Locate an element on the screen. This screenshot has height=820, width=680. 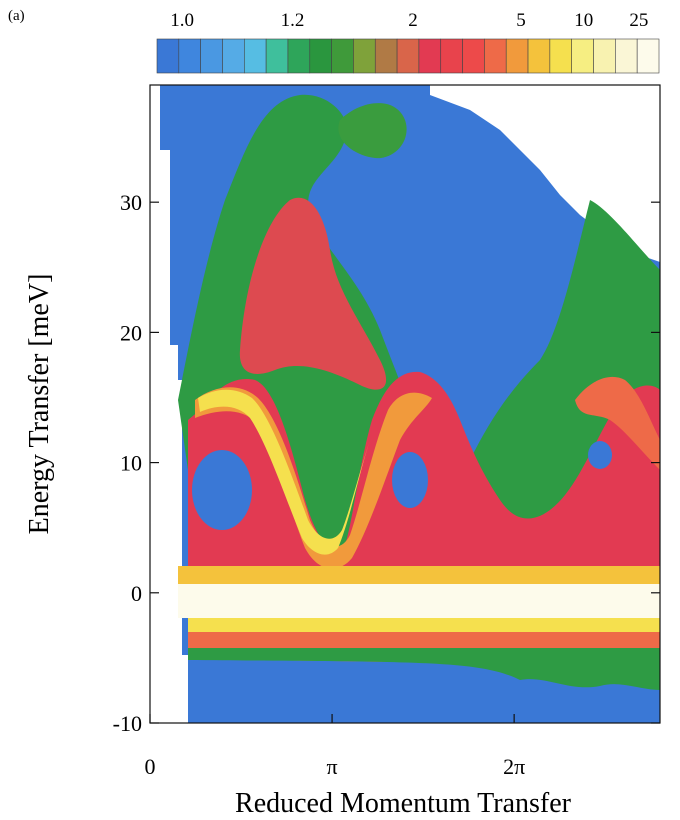
y-tick-label: 20 is located at coordinates (131, 332).